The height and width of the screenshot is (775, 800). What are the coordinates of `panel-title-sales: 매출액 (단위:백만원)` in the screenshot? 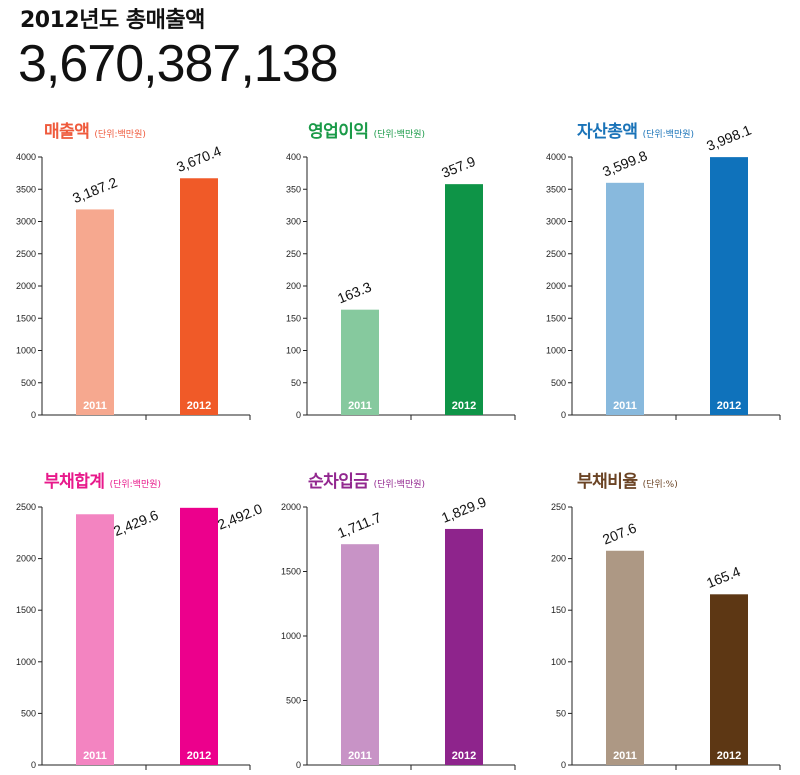 It's located at (95, 129).